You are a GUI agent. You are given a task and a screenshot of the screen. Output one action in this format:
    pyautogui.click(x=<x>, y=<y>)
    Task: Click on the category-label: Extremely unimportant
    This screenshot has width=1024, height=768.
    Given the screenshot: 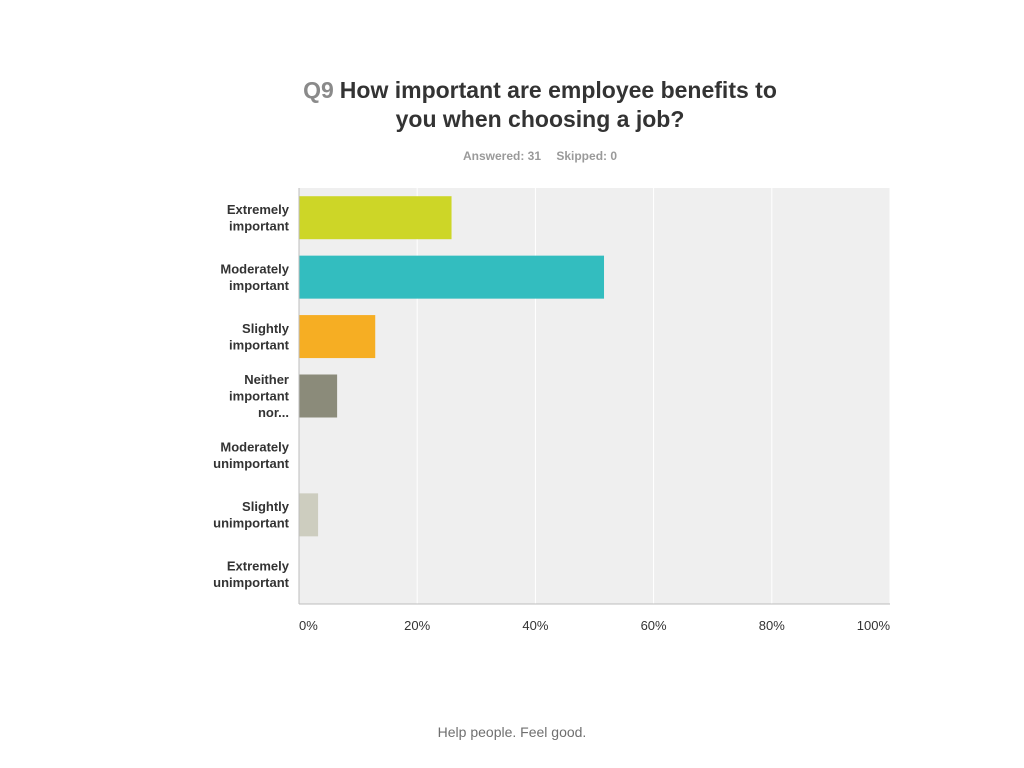 What is the action you would take?
    pyautogui.click(x=251, y=575)
    